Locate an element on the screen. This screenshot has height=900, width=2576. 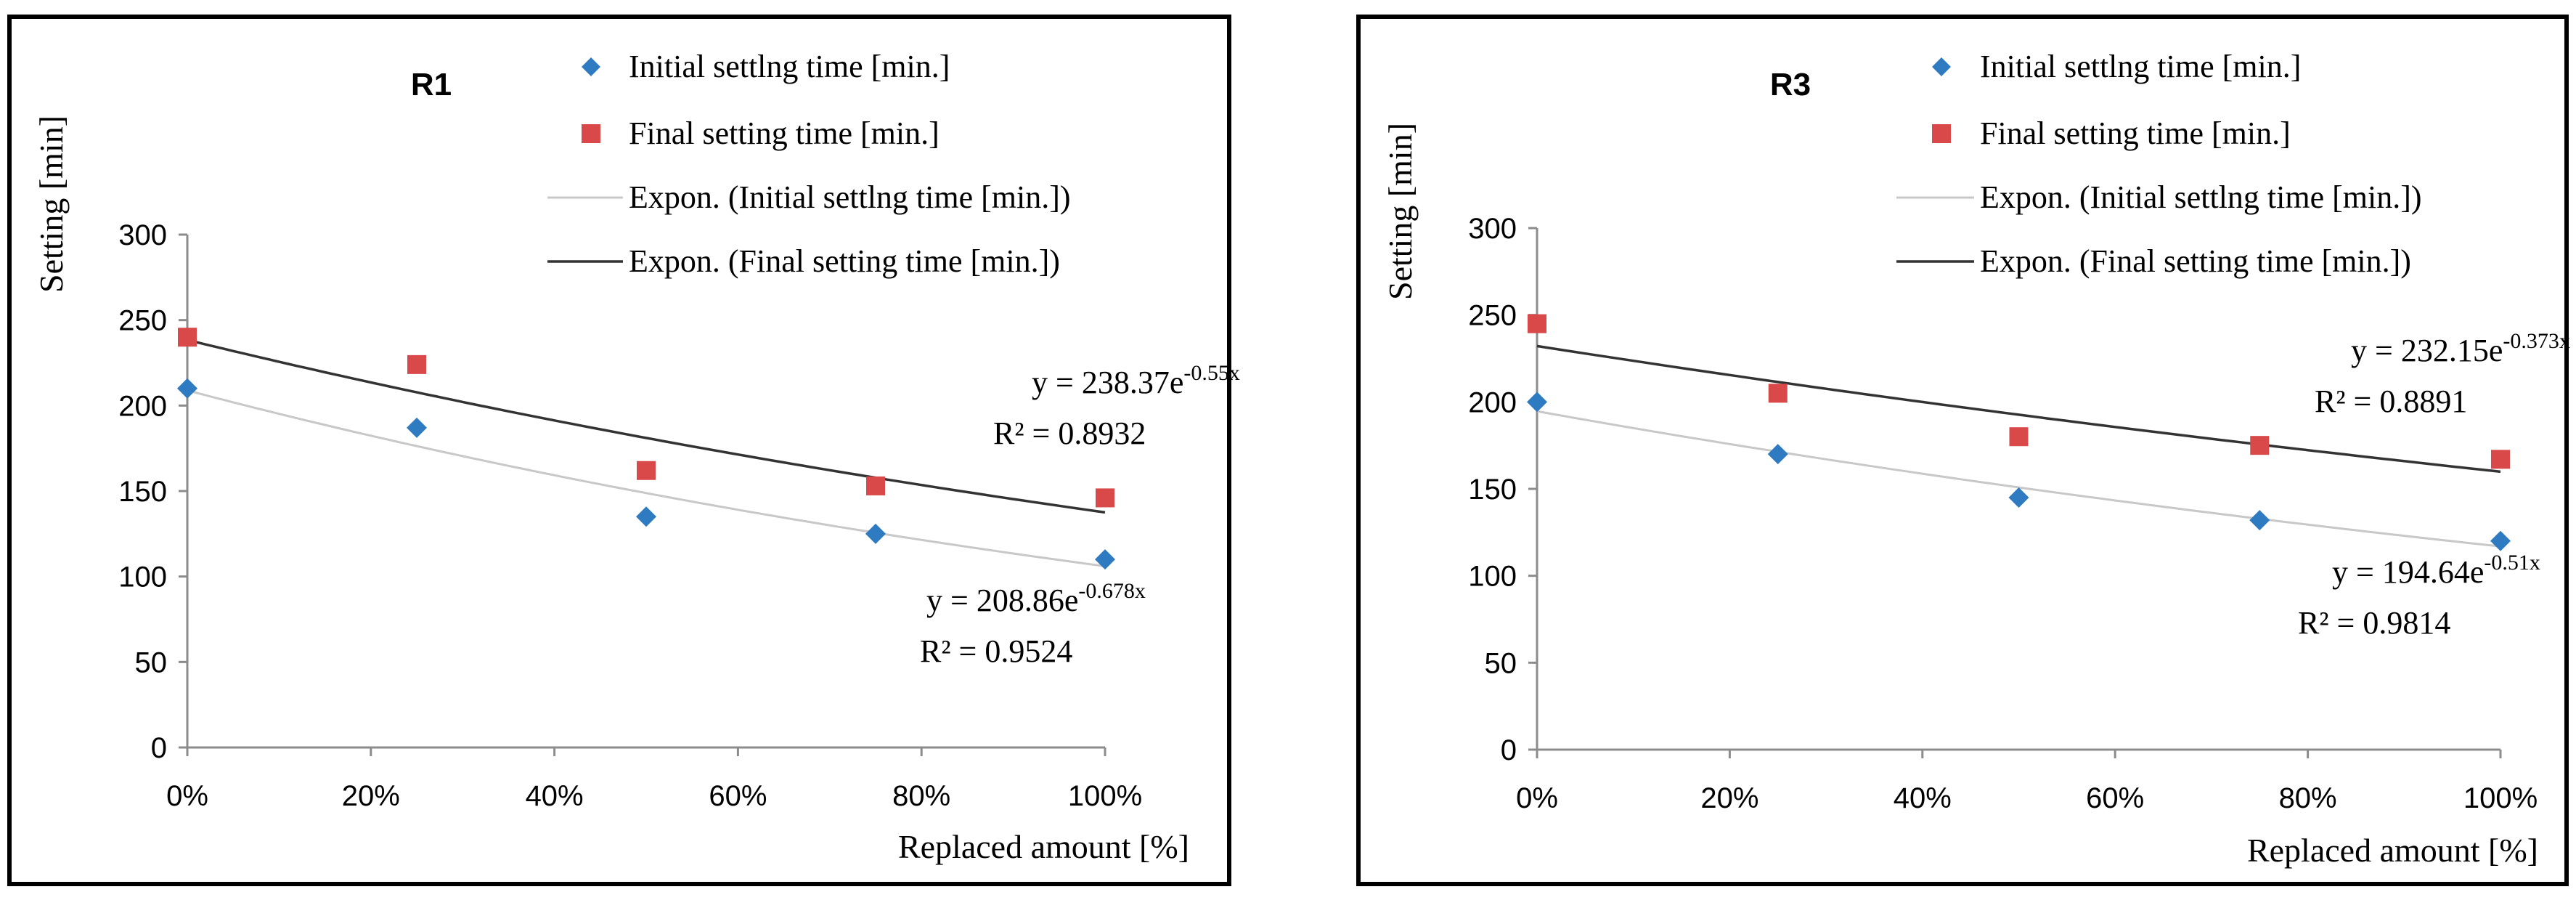
equation-exponent: -0.51x is located at coordinates (2512, 563).